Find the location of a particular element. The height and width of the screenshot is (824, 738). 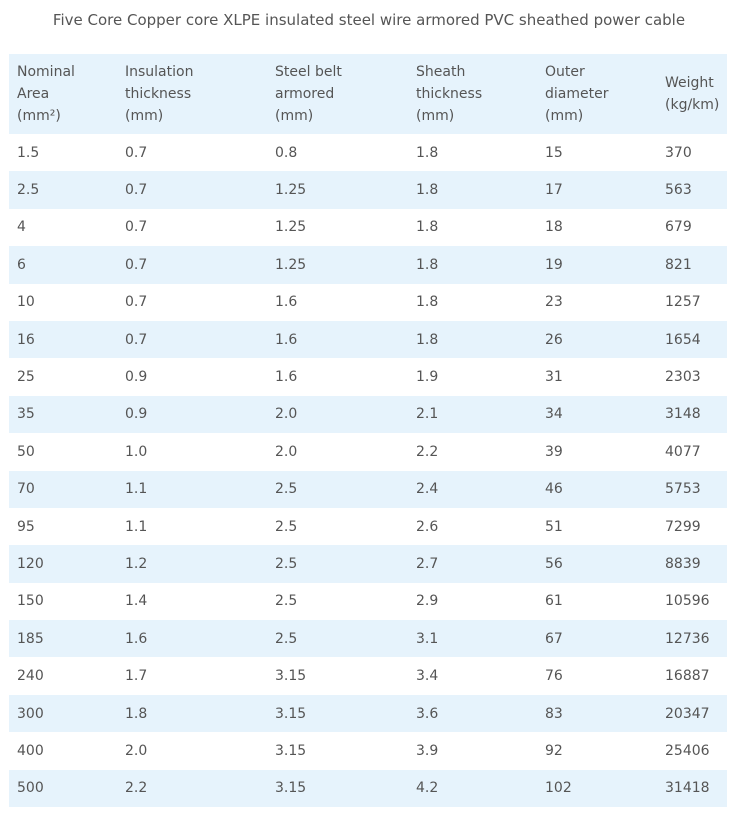

header-text: diameter is located at coordinates (577, 94).